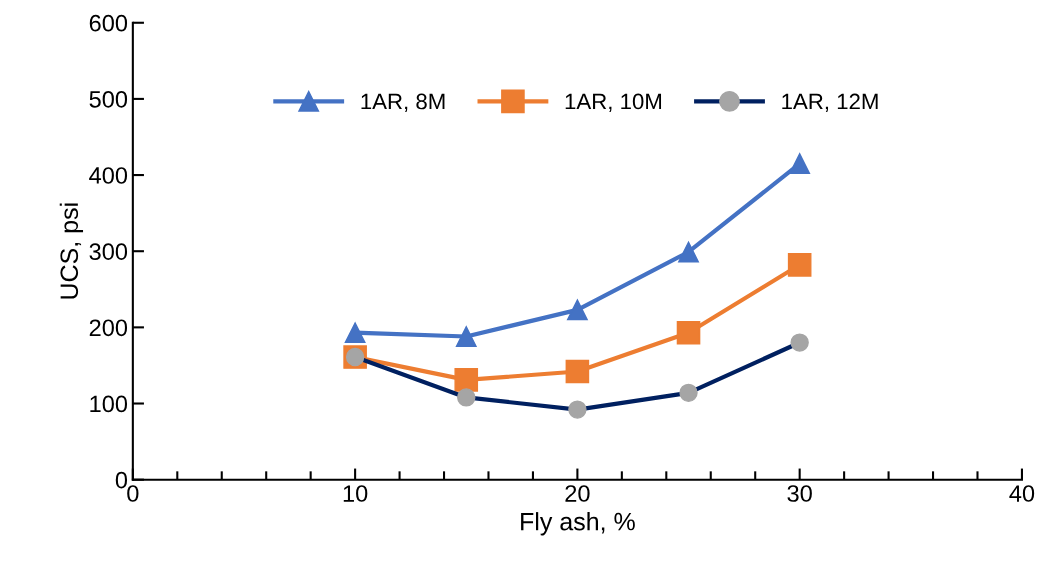  I want to click on y-tick-label: 200, so click(108, 328).